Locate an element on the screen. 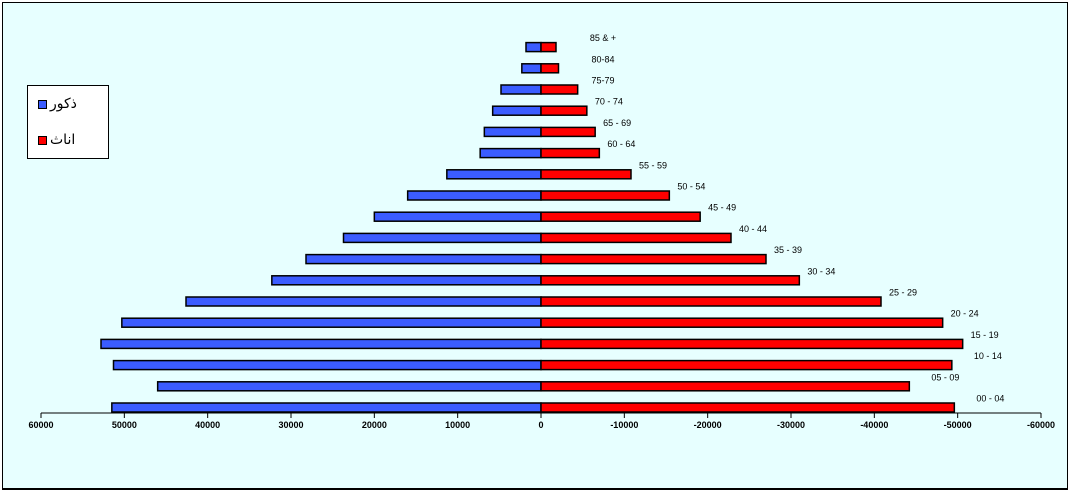  legend-item-females: اناث is located at coordinates (56, 140).